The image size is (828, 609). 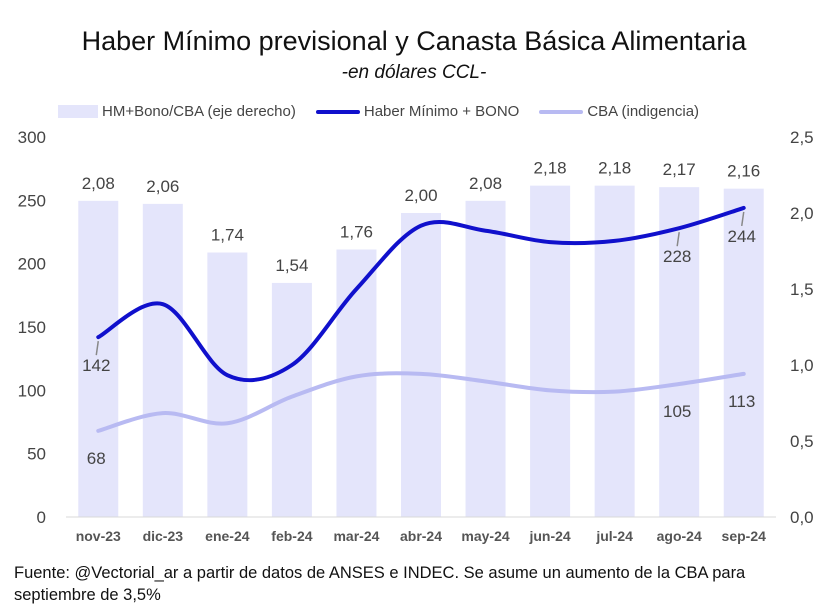 I want to click on x-tick-label: feb-24, so click(x=291, y=536).